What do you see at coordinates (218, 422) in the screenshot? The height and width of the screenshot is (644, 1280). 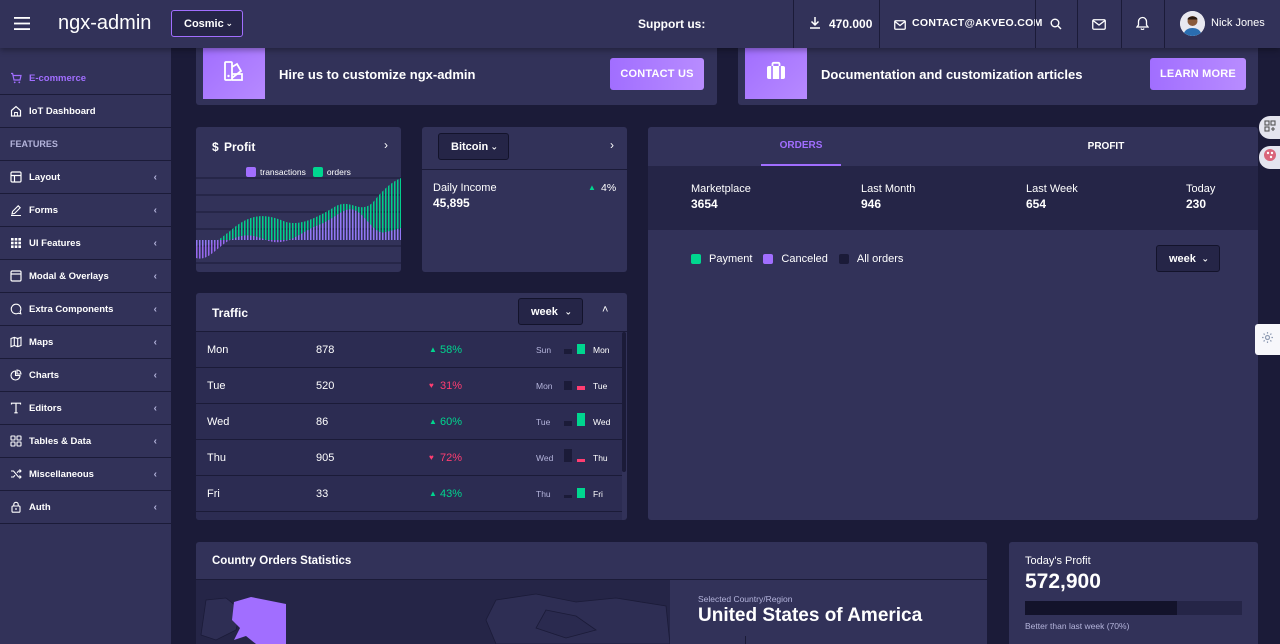 I see `traffic-day: Wed` at bounding box center [218, 422].